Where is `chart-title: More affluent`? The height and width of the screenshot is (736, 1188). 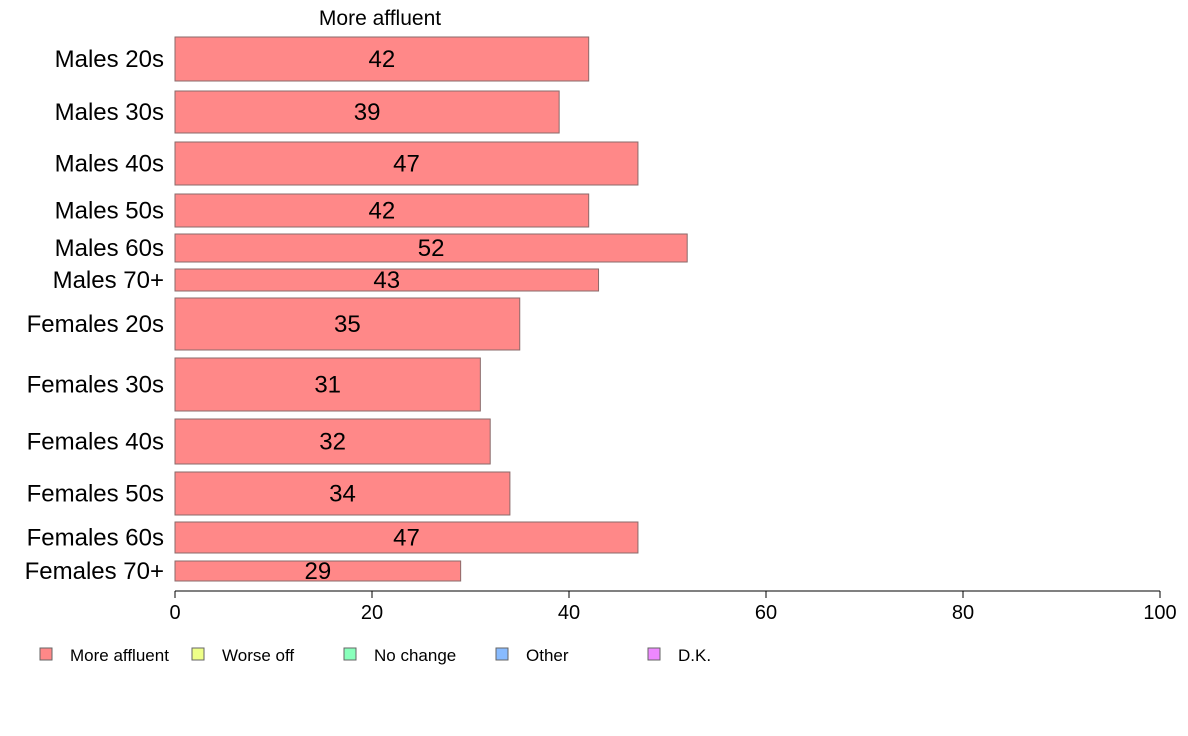 chart-title: More affluent is located at coordinates (380, 18).